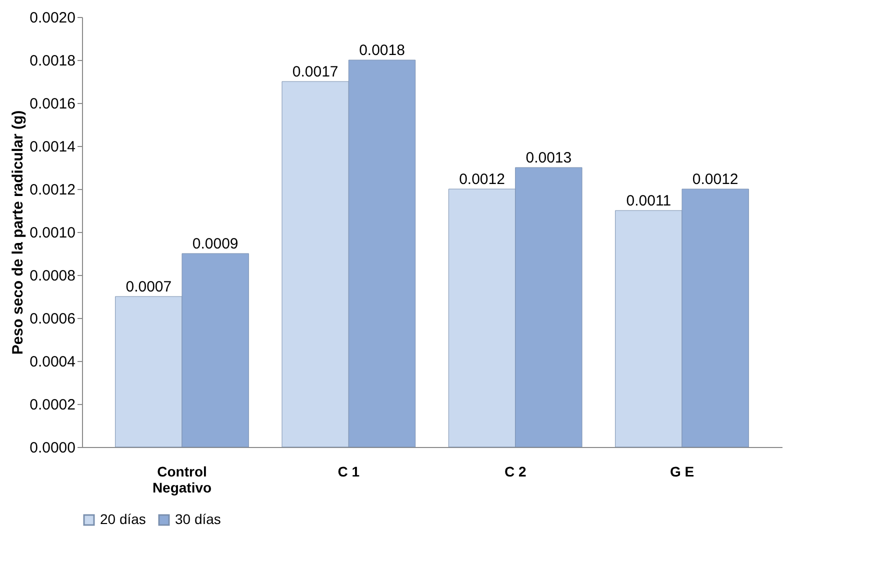 Image resolution: width=872 pixels, height=586 pixels. Describe the element at coordinates (53, 190) in the screenshot. I see `y-tick-label: 0.0012` at that location.